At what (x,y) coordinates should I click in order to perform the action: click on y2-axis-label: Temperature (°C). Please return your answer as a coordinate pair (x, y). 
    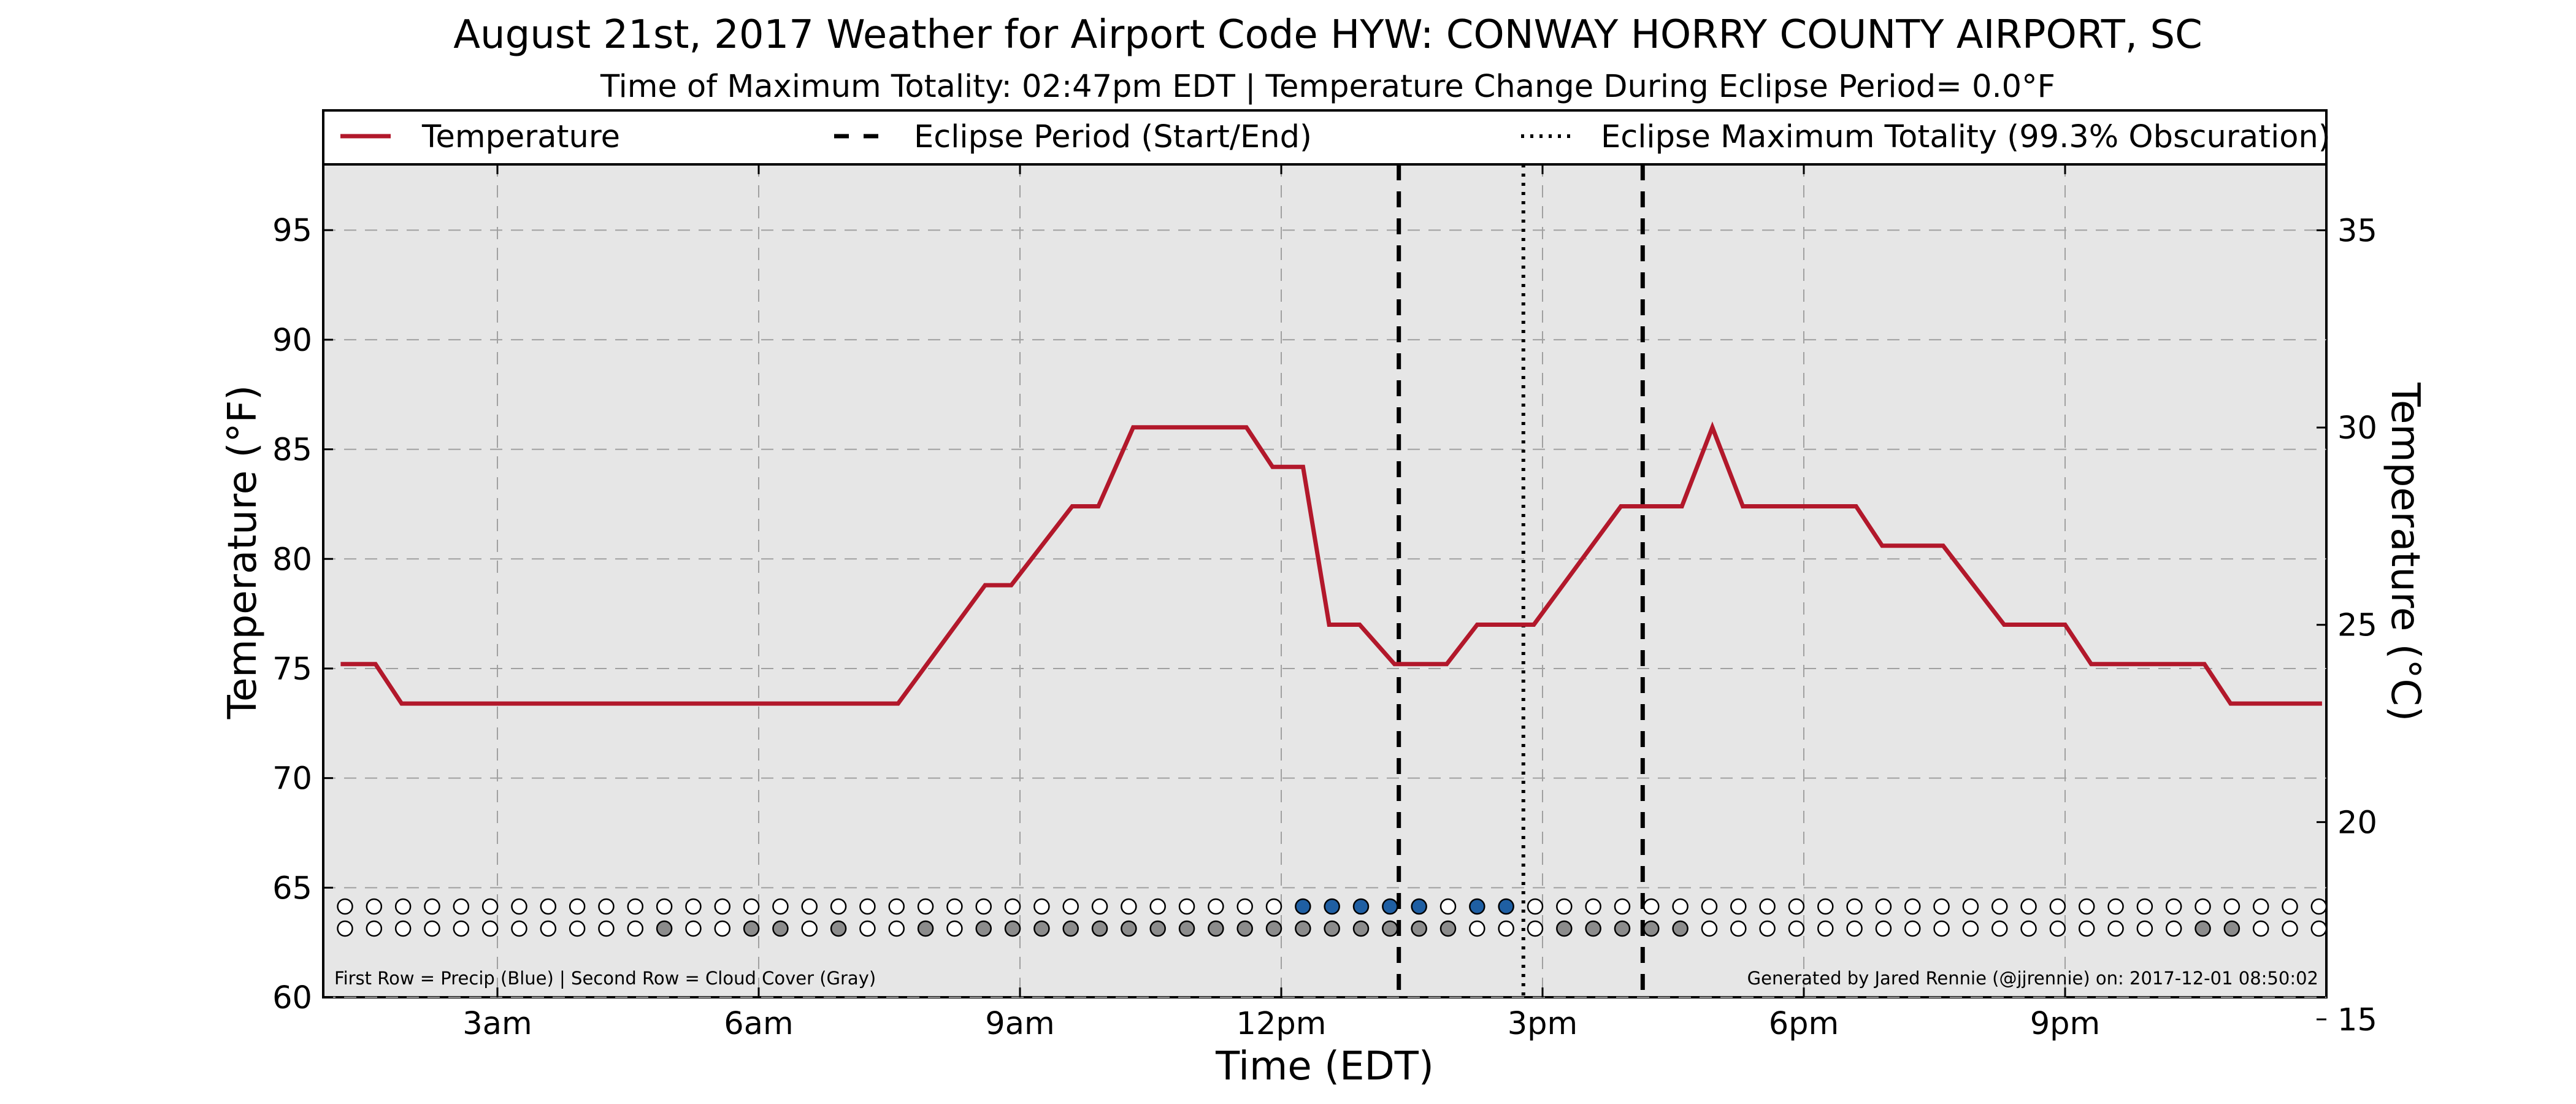
    Looking at the image, I should click on (2405, 551).